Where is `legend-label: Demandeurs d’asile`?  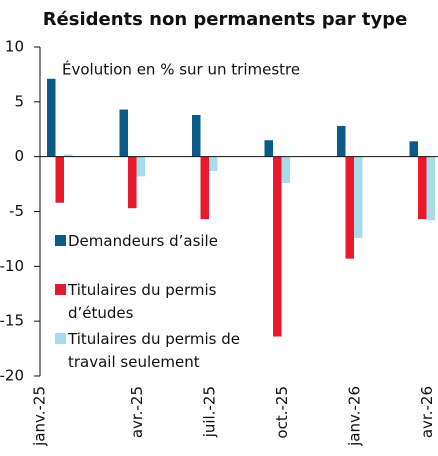
legend-label: Demandeurs d’asile is located at coordinates (143, 241).